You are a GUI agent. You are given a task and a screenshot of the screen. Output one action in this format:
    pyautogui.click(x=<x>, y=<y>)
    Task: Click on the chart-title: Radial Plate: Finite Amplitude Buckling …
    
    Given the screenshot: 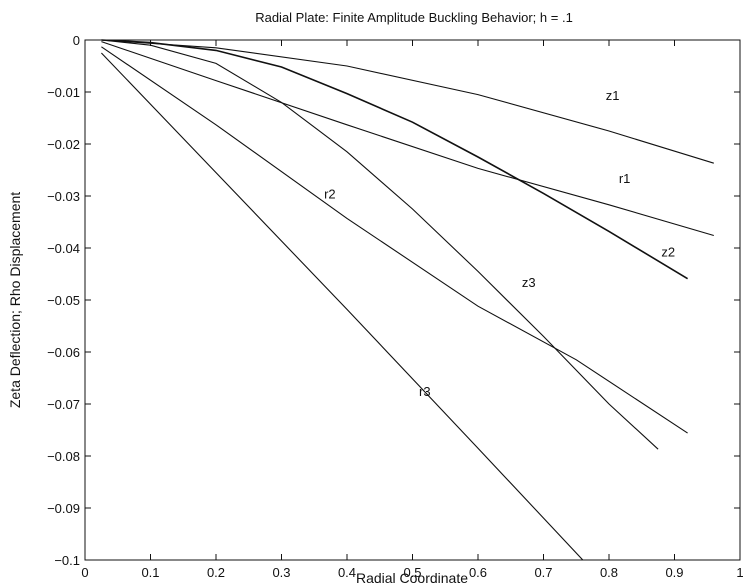 What is the action you would take?
    pyautogui.click(x=414, y=17)
    